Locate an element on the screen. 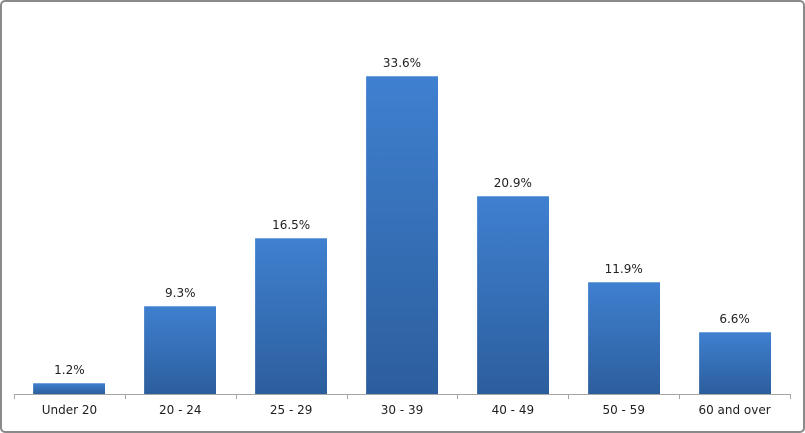 Image resolution: width=805 pixels, height=433 pixels. bar-slot: 20.9% is located at coordinates (512, 198).